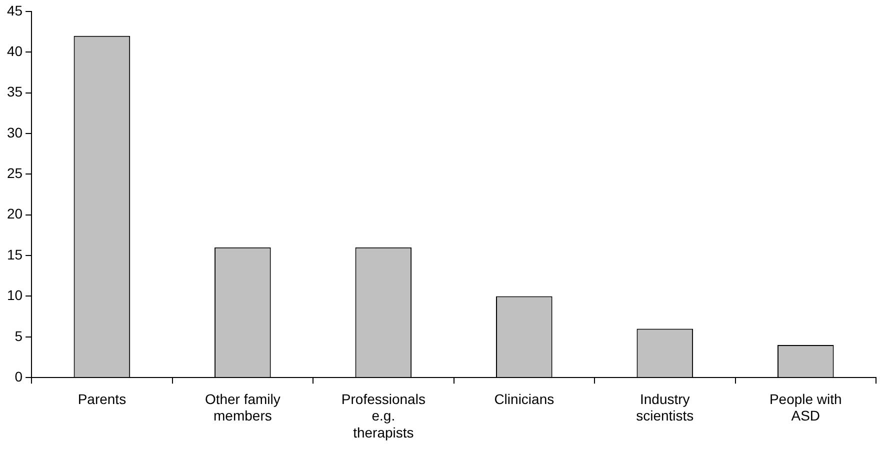 The height and width of the screenshot is (452, 880). What do you see at coordinates (14, 50) in the screenshot?
I see `y-tick-label: 40` at bounding box center [14, 50].